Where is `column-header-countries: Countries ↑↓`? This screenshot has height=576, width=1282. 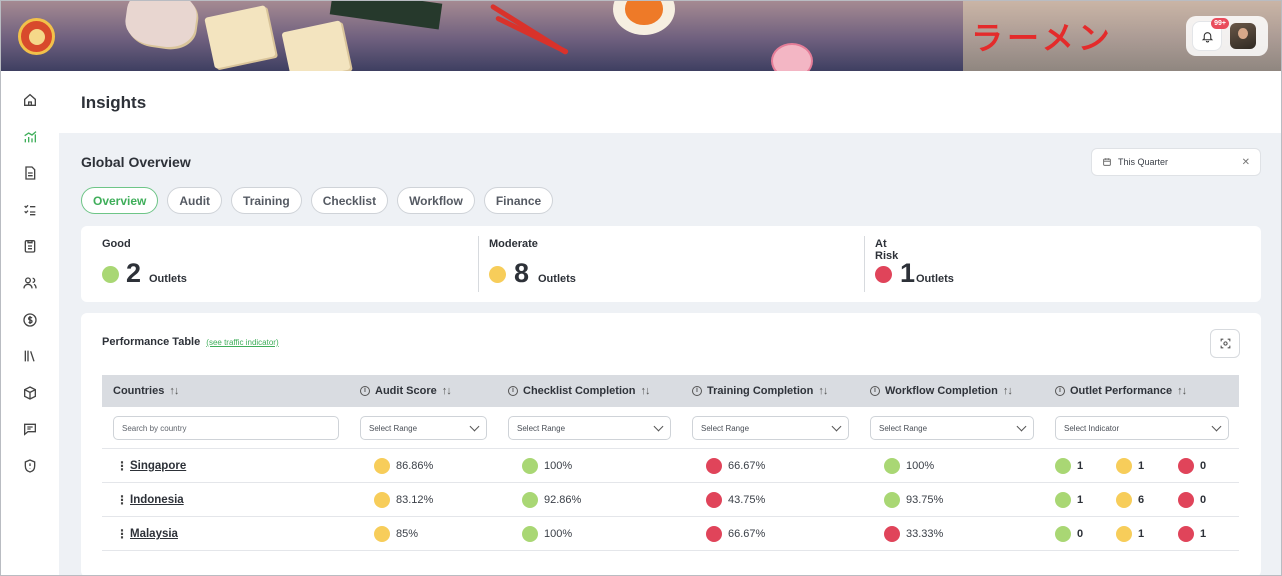
column-header-countries: Countries ↑↓ is located at coordinates (146, 391).